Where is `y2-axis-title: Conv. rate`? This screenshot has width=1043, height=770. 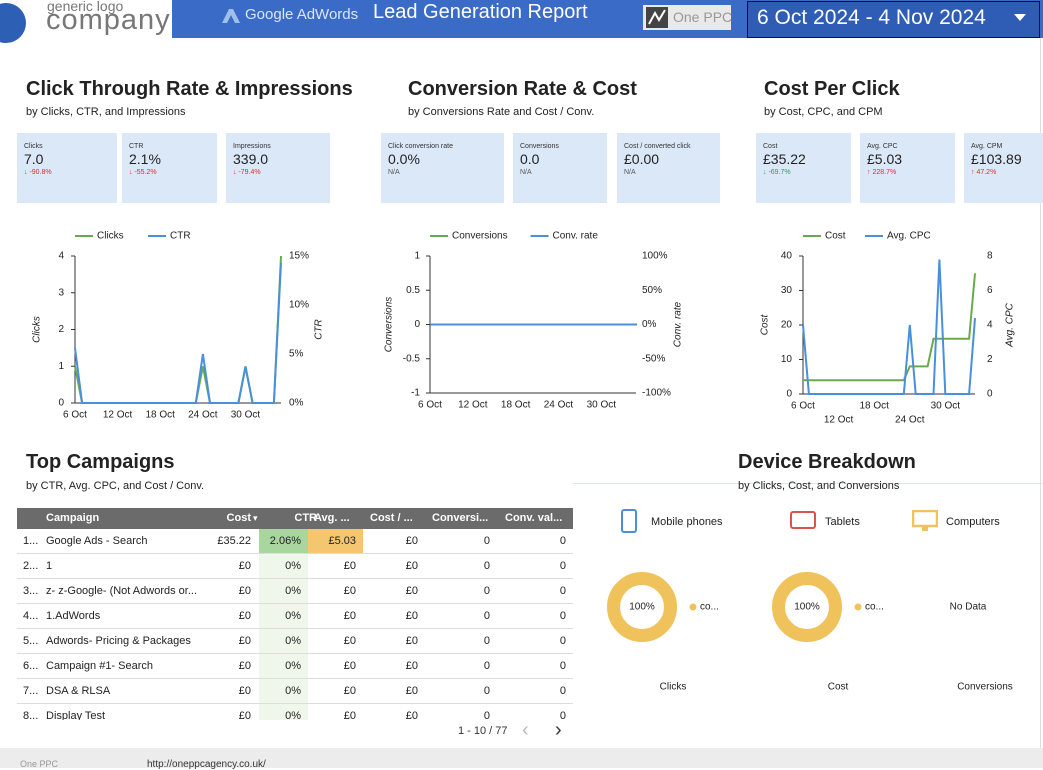 y2-axis-title: Conv. rate is located at coordinates (678, 324).